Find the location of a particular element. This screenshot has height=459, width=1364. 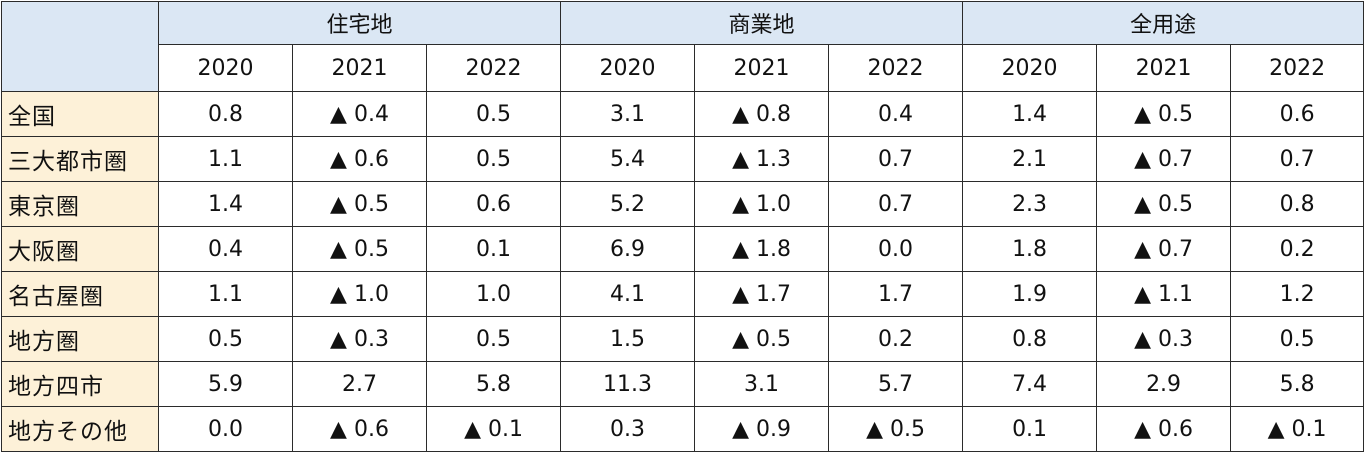

table-row: 大阪圏 0.4 ▲ 0.5 0.1 6.9 ▲ 1.8 0.0 1.8 ▲ 0.7 0.2 is located at coordinates (682, 249).